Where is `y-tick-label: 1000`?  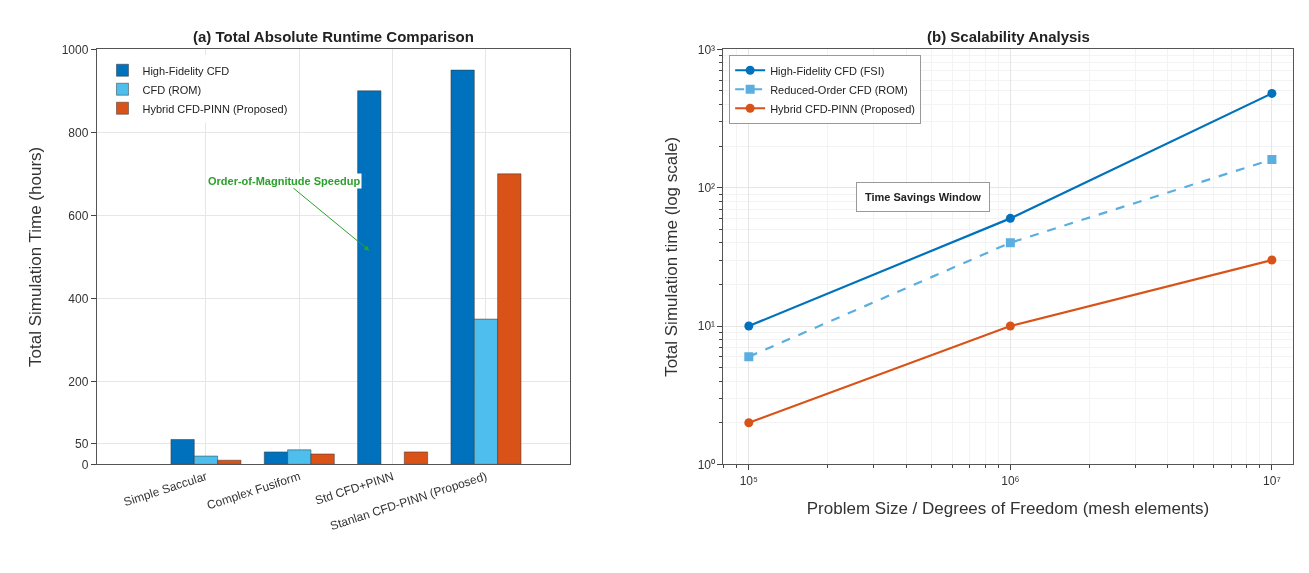
y-tick-label: 1000 is located at coordinates (75, 49).